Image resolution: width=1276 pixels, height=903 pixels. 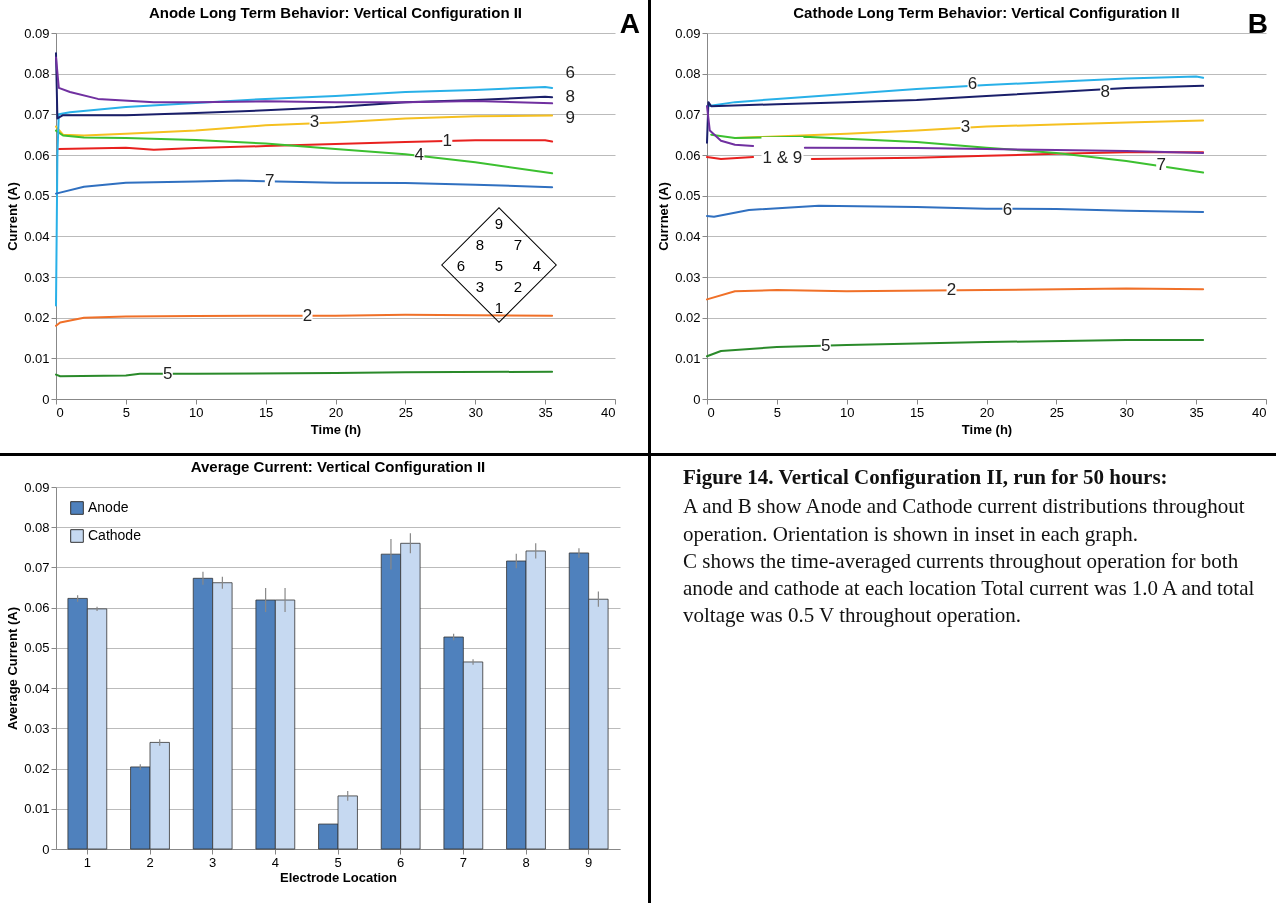 What do you see at coordinates (964, 520) in the screenshot?
I see `text: A and B show Anode and Cathode current distributions throughout operation. Orientation is shown in inset in each graph.` at bounding box center [964, 520].